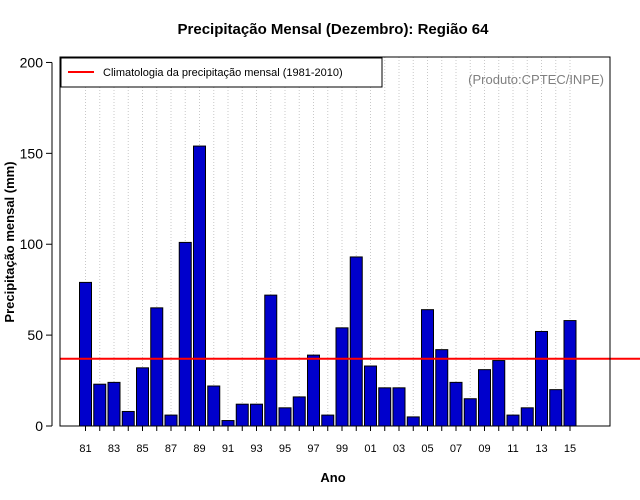 This screenshot has height=500, width=640. What do you see at coordinates (32, 244) in the screenshot?
I see `y-tick-label: 100` at bounding box center [32, 244].